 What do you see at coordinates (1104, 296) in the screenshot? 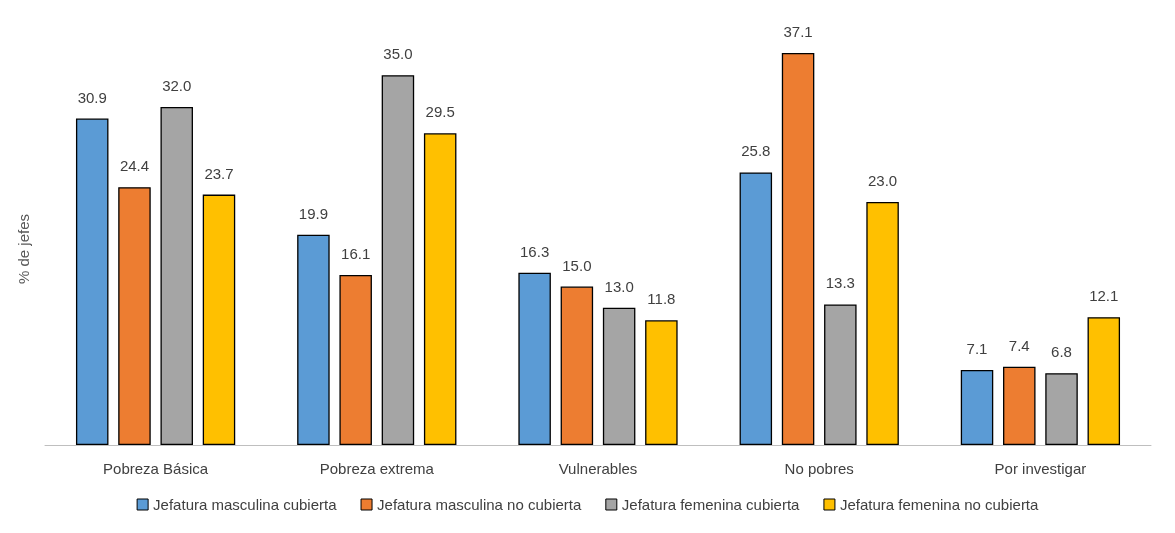
I see `data-label: 12.1` at bounding box center [1104, 296].